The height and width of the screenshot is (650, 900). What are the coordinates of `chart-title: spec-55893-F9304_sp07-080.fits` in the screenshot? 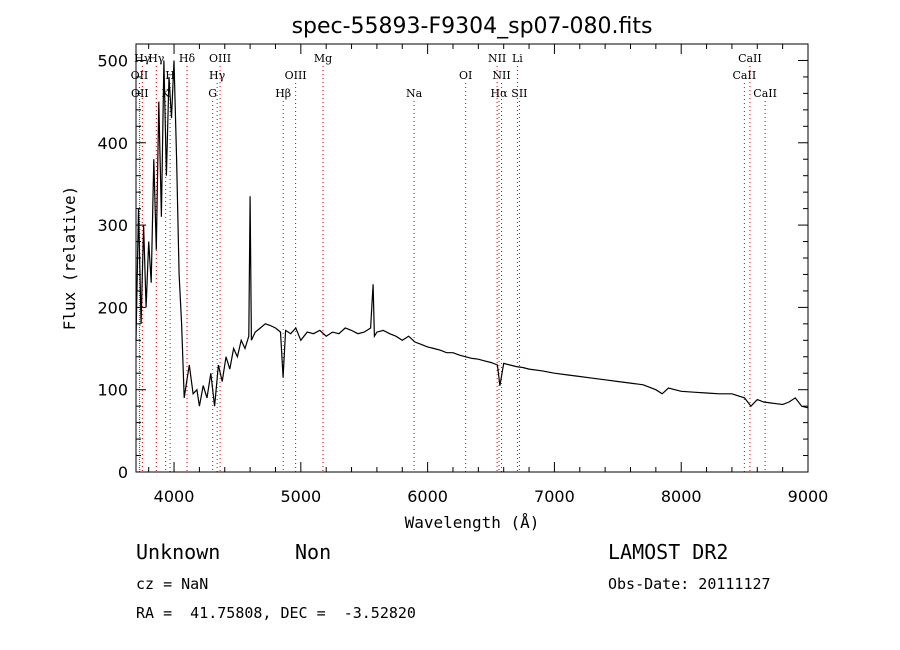 It's located at (472, 26).